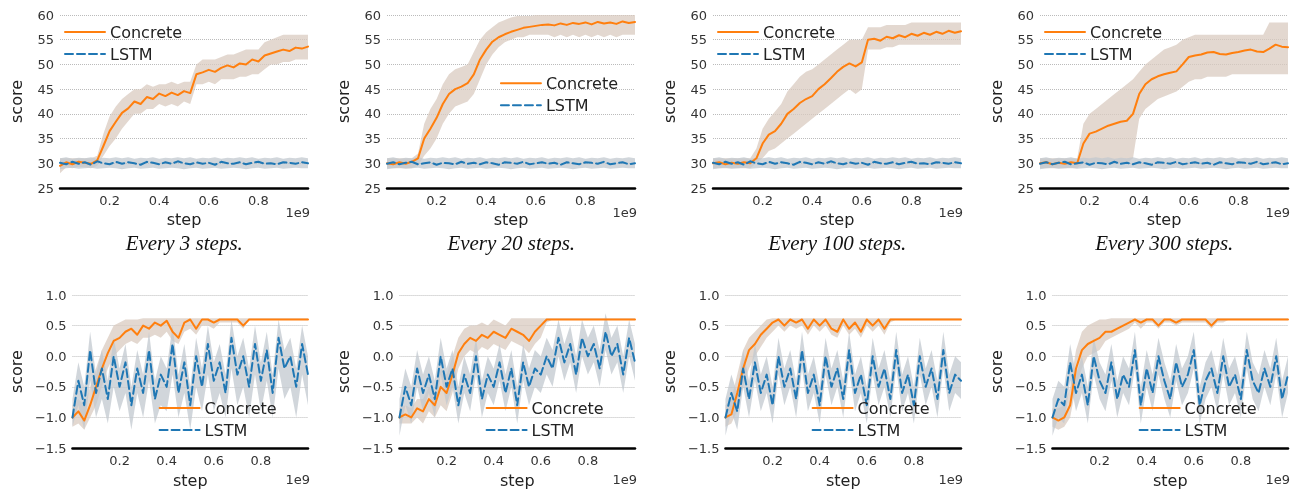 This screenshot has height=493, width=1306. I want to click on text: Every 100 steps., so click(837, 242).